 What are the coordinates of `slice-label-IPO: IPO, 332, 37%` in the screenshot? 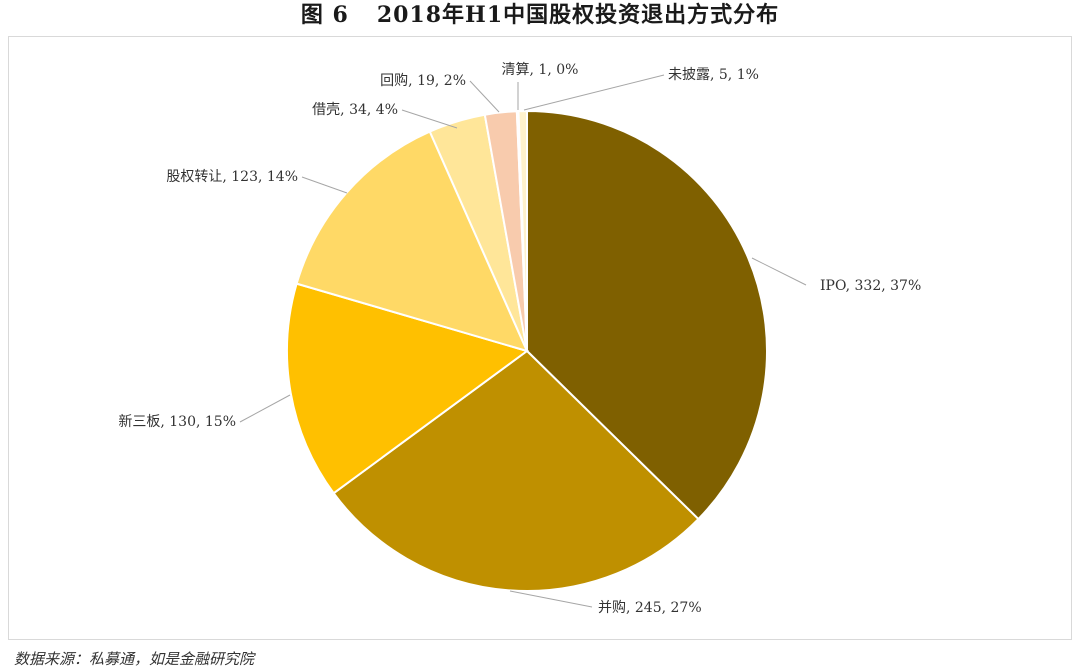 It's located at (870, 286).